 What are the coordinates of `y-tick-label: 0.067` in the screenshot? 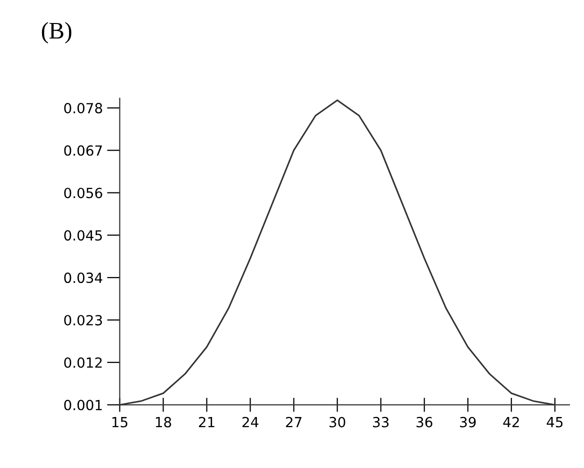 It's located at (83, 150).